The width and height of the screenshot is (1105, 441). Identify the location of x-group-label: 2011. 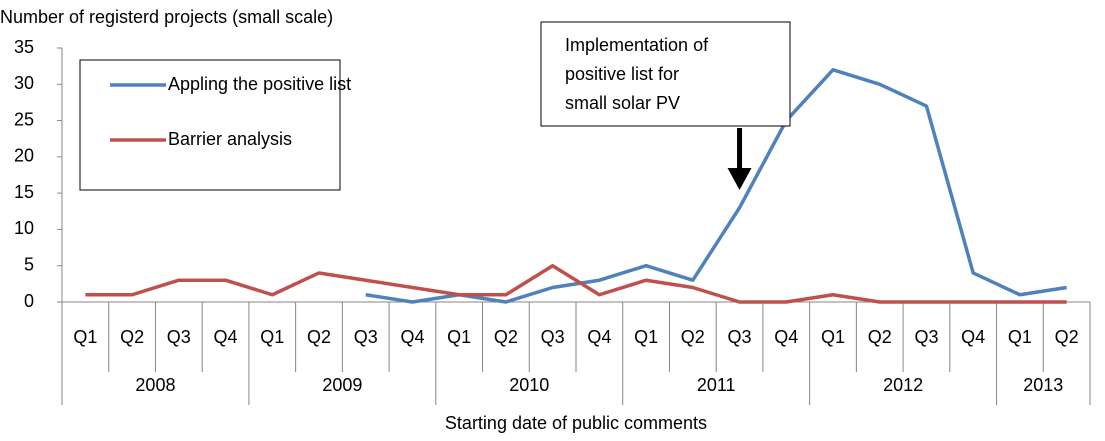
(716, 385).